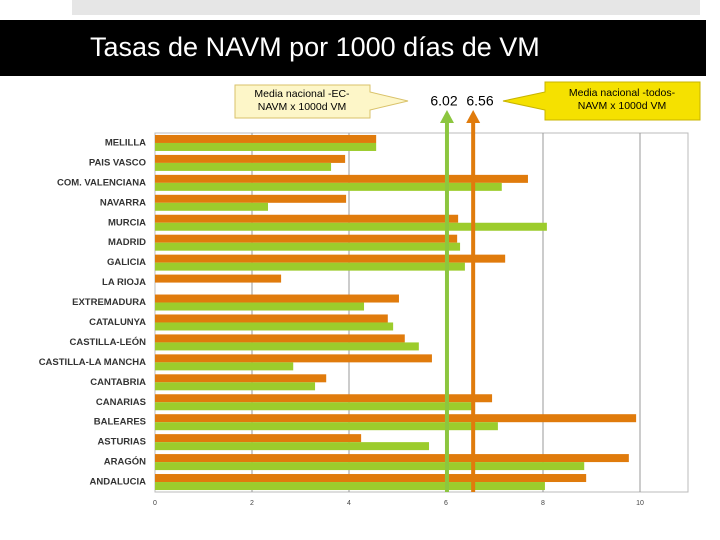  What do you see at coordinates (109, 302) in the screenshot?
I see `y-tick-label: EXTREMADURA` at bounding box center [109, 302].